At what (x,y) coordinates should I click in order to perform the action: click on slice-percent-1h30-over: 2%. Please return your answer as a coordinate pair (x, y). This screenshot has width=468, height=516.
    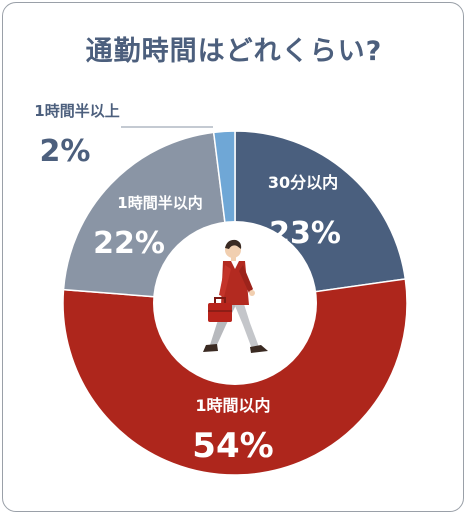
    Looking at the image, I should click on (65, 151).